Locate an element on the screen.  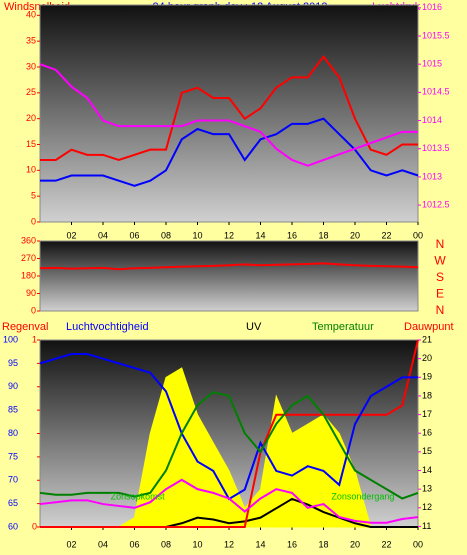
y2-tick-label: E is located at coordinates (440, 294).